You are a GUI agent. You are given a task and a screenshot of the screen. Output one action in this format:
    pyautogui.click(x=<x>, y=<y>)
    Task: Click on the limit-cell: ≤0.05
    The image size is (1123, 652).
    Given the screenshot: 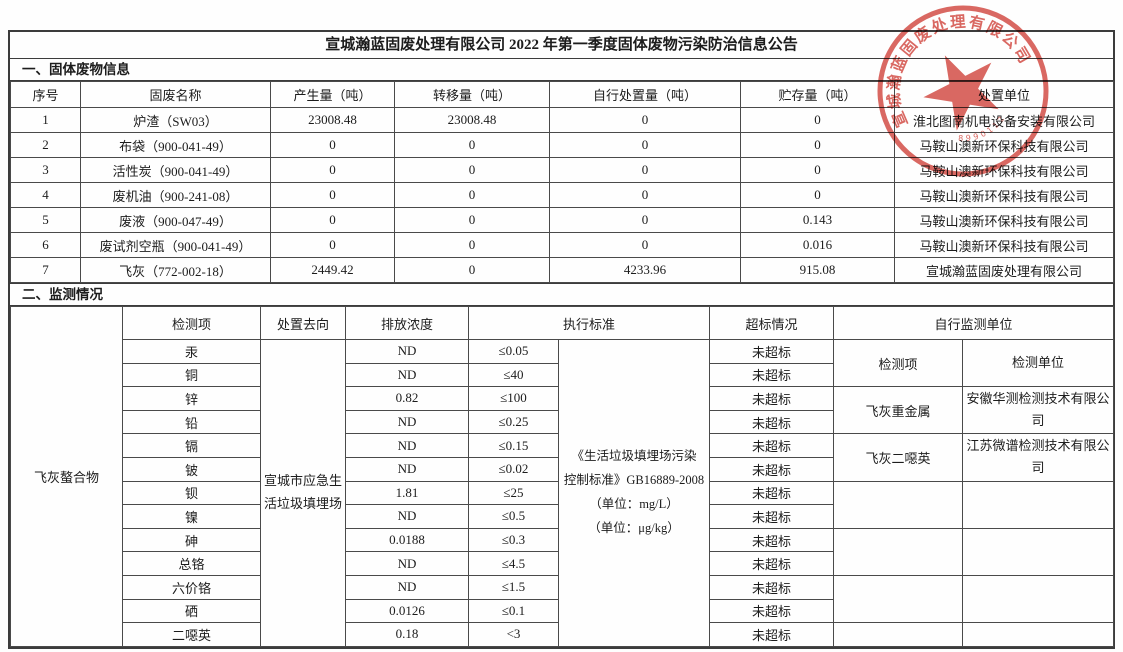 What is the action you would take?
    pyautogui.click(x=513, y=351)
    